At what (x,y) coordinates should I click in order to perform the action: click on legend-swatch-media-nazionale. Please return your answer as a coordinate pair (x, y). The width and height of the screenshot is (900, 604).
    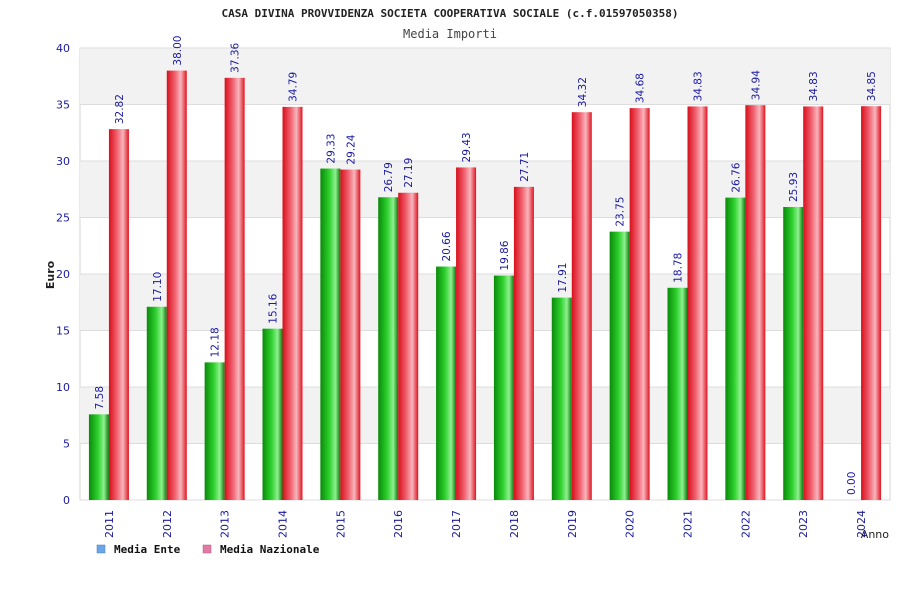
    Looking at the image, I should click on (207, 549).